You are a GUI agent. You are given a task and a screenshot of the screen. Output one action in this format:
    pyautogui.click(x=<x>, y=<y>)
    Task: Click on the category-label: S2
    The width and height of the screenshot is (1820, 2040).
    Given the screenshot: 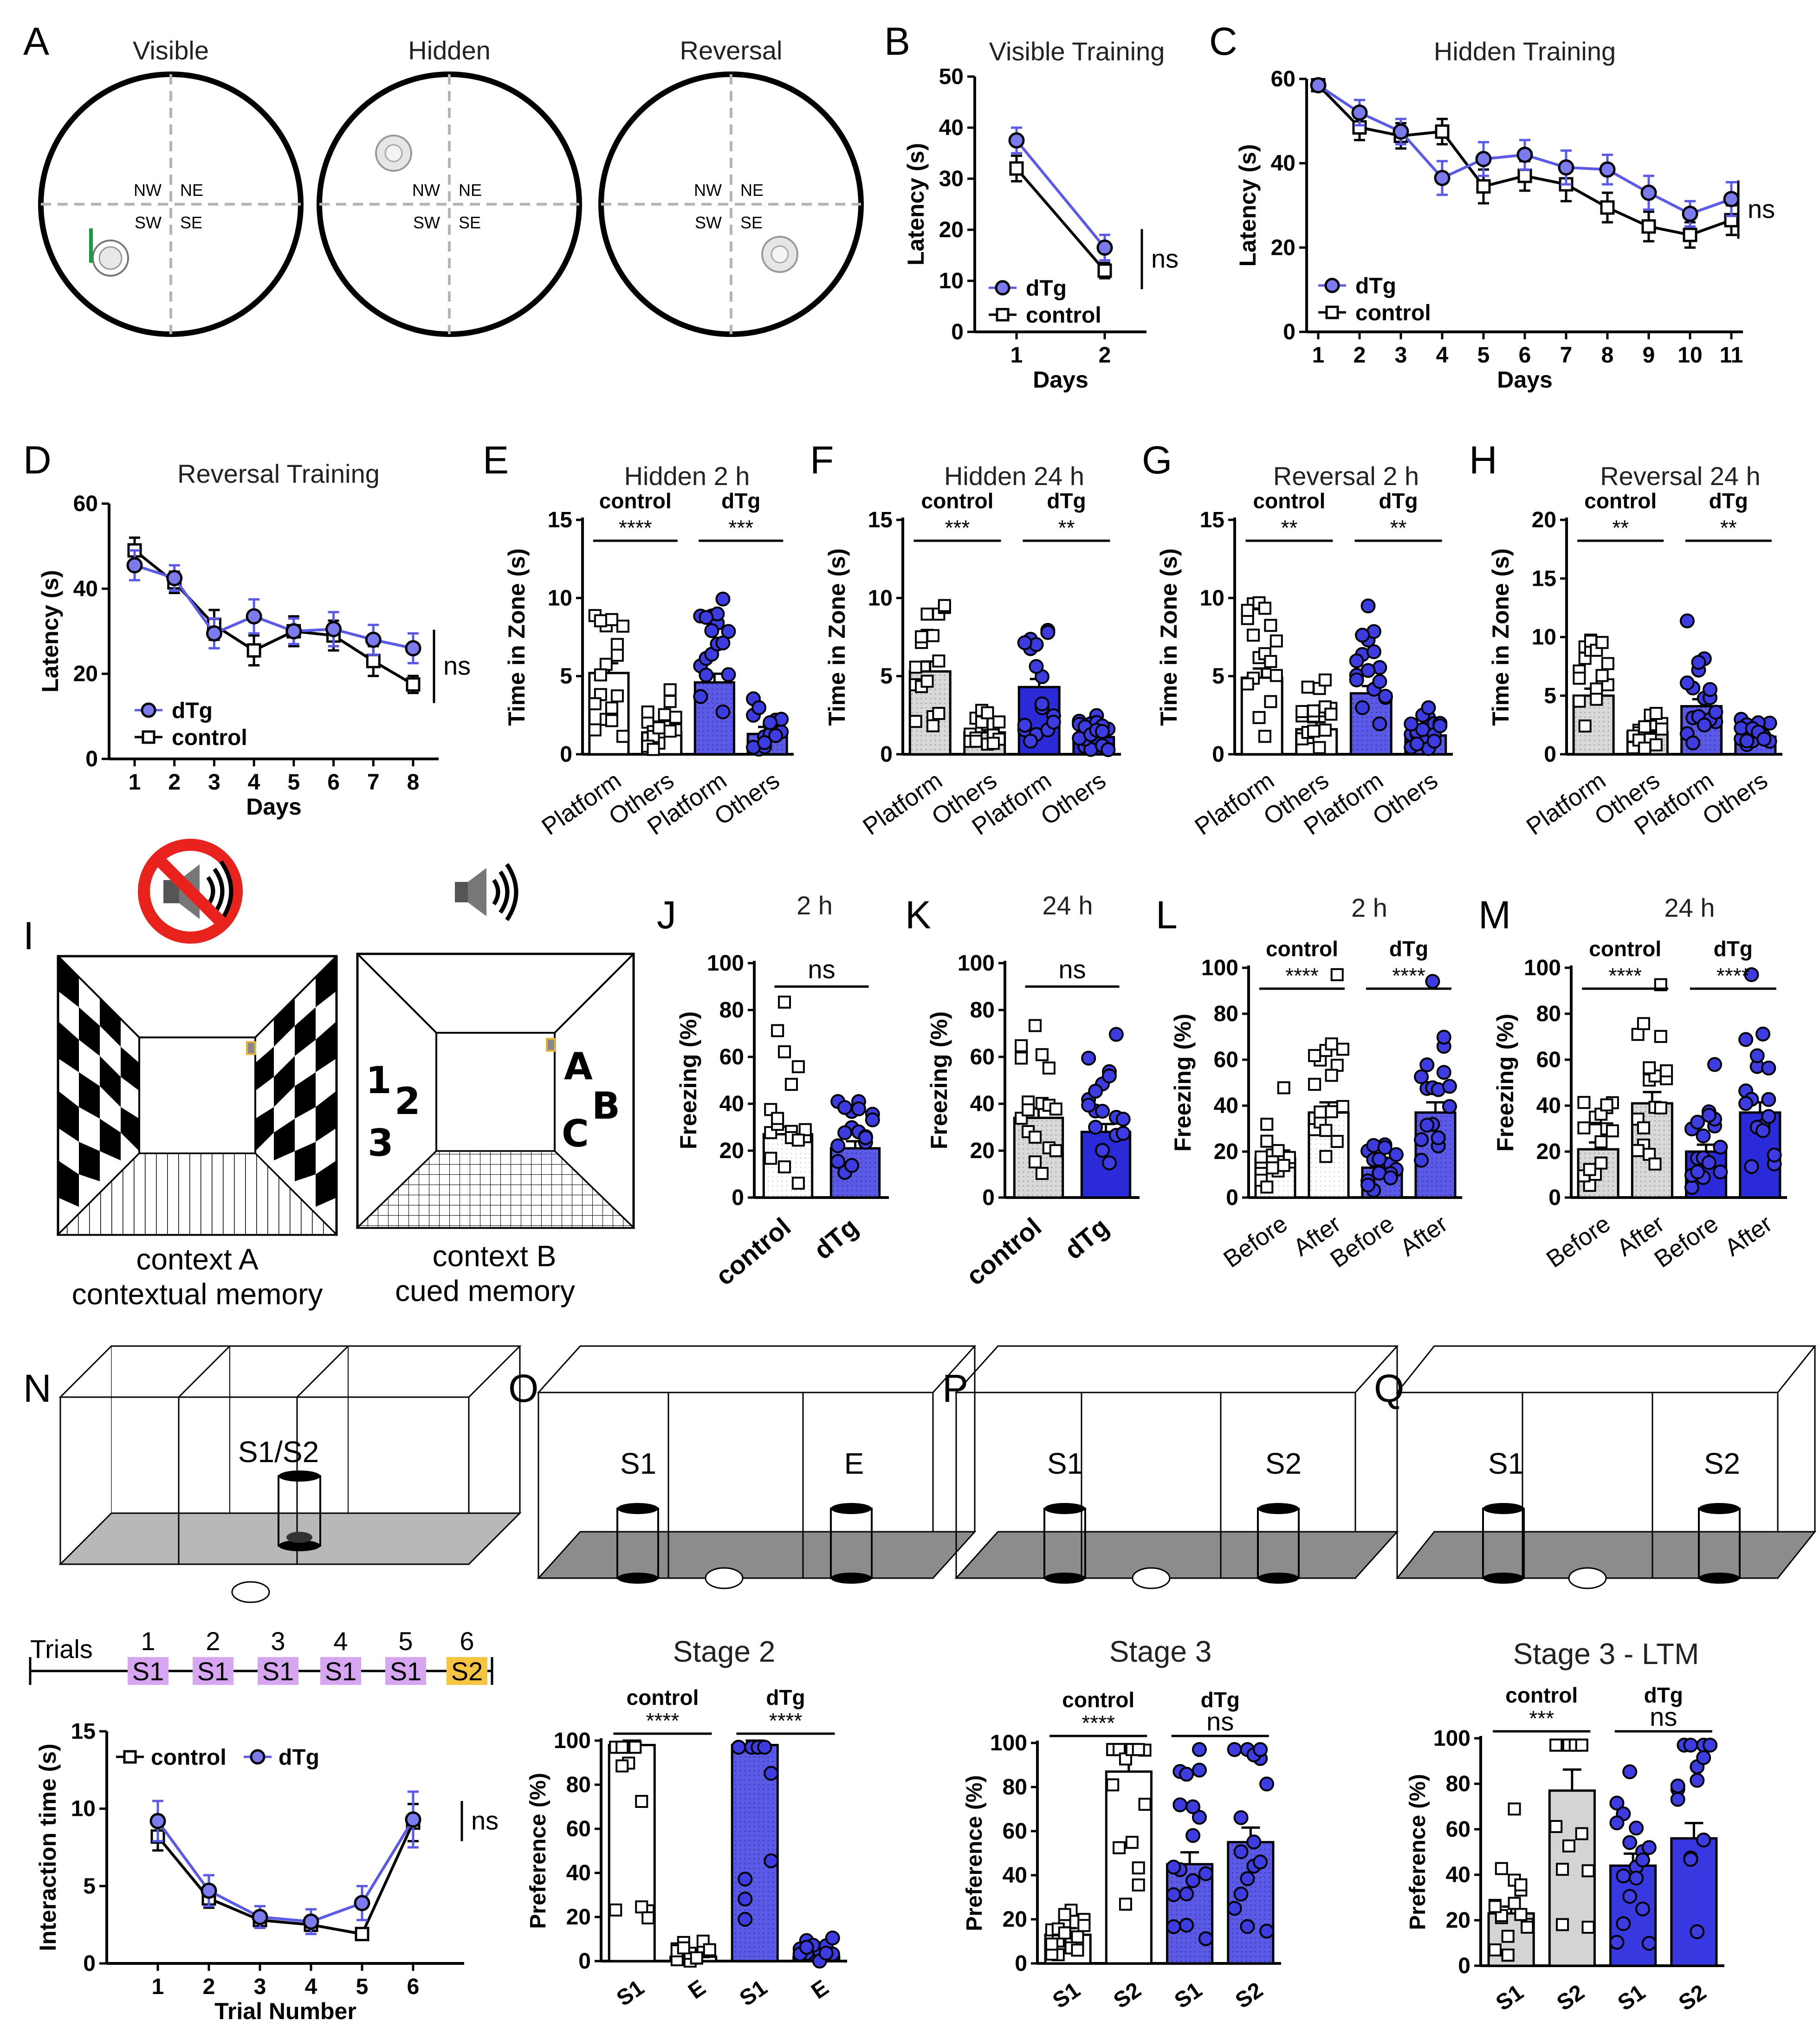 What is the action you would take?
    pyautogui.click(x=1692, y=1998)
    